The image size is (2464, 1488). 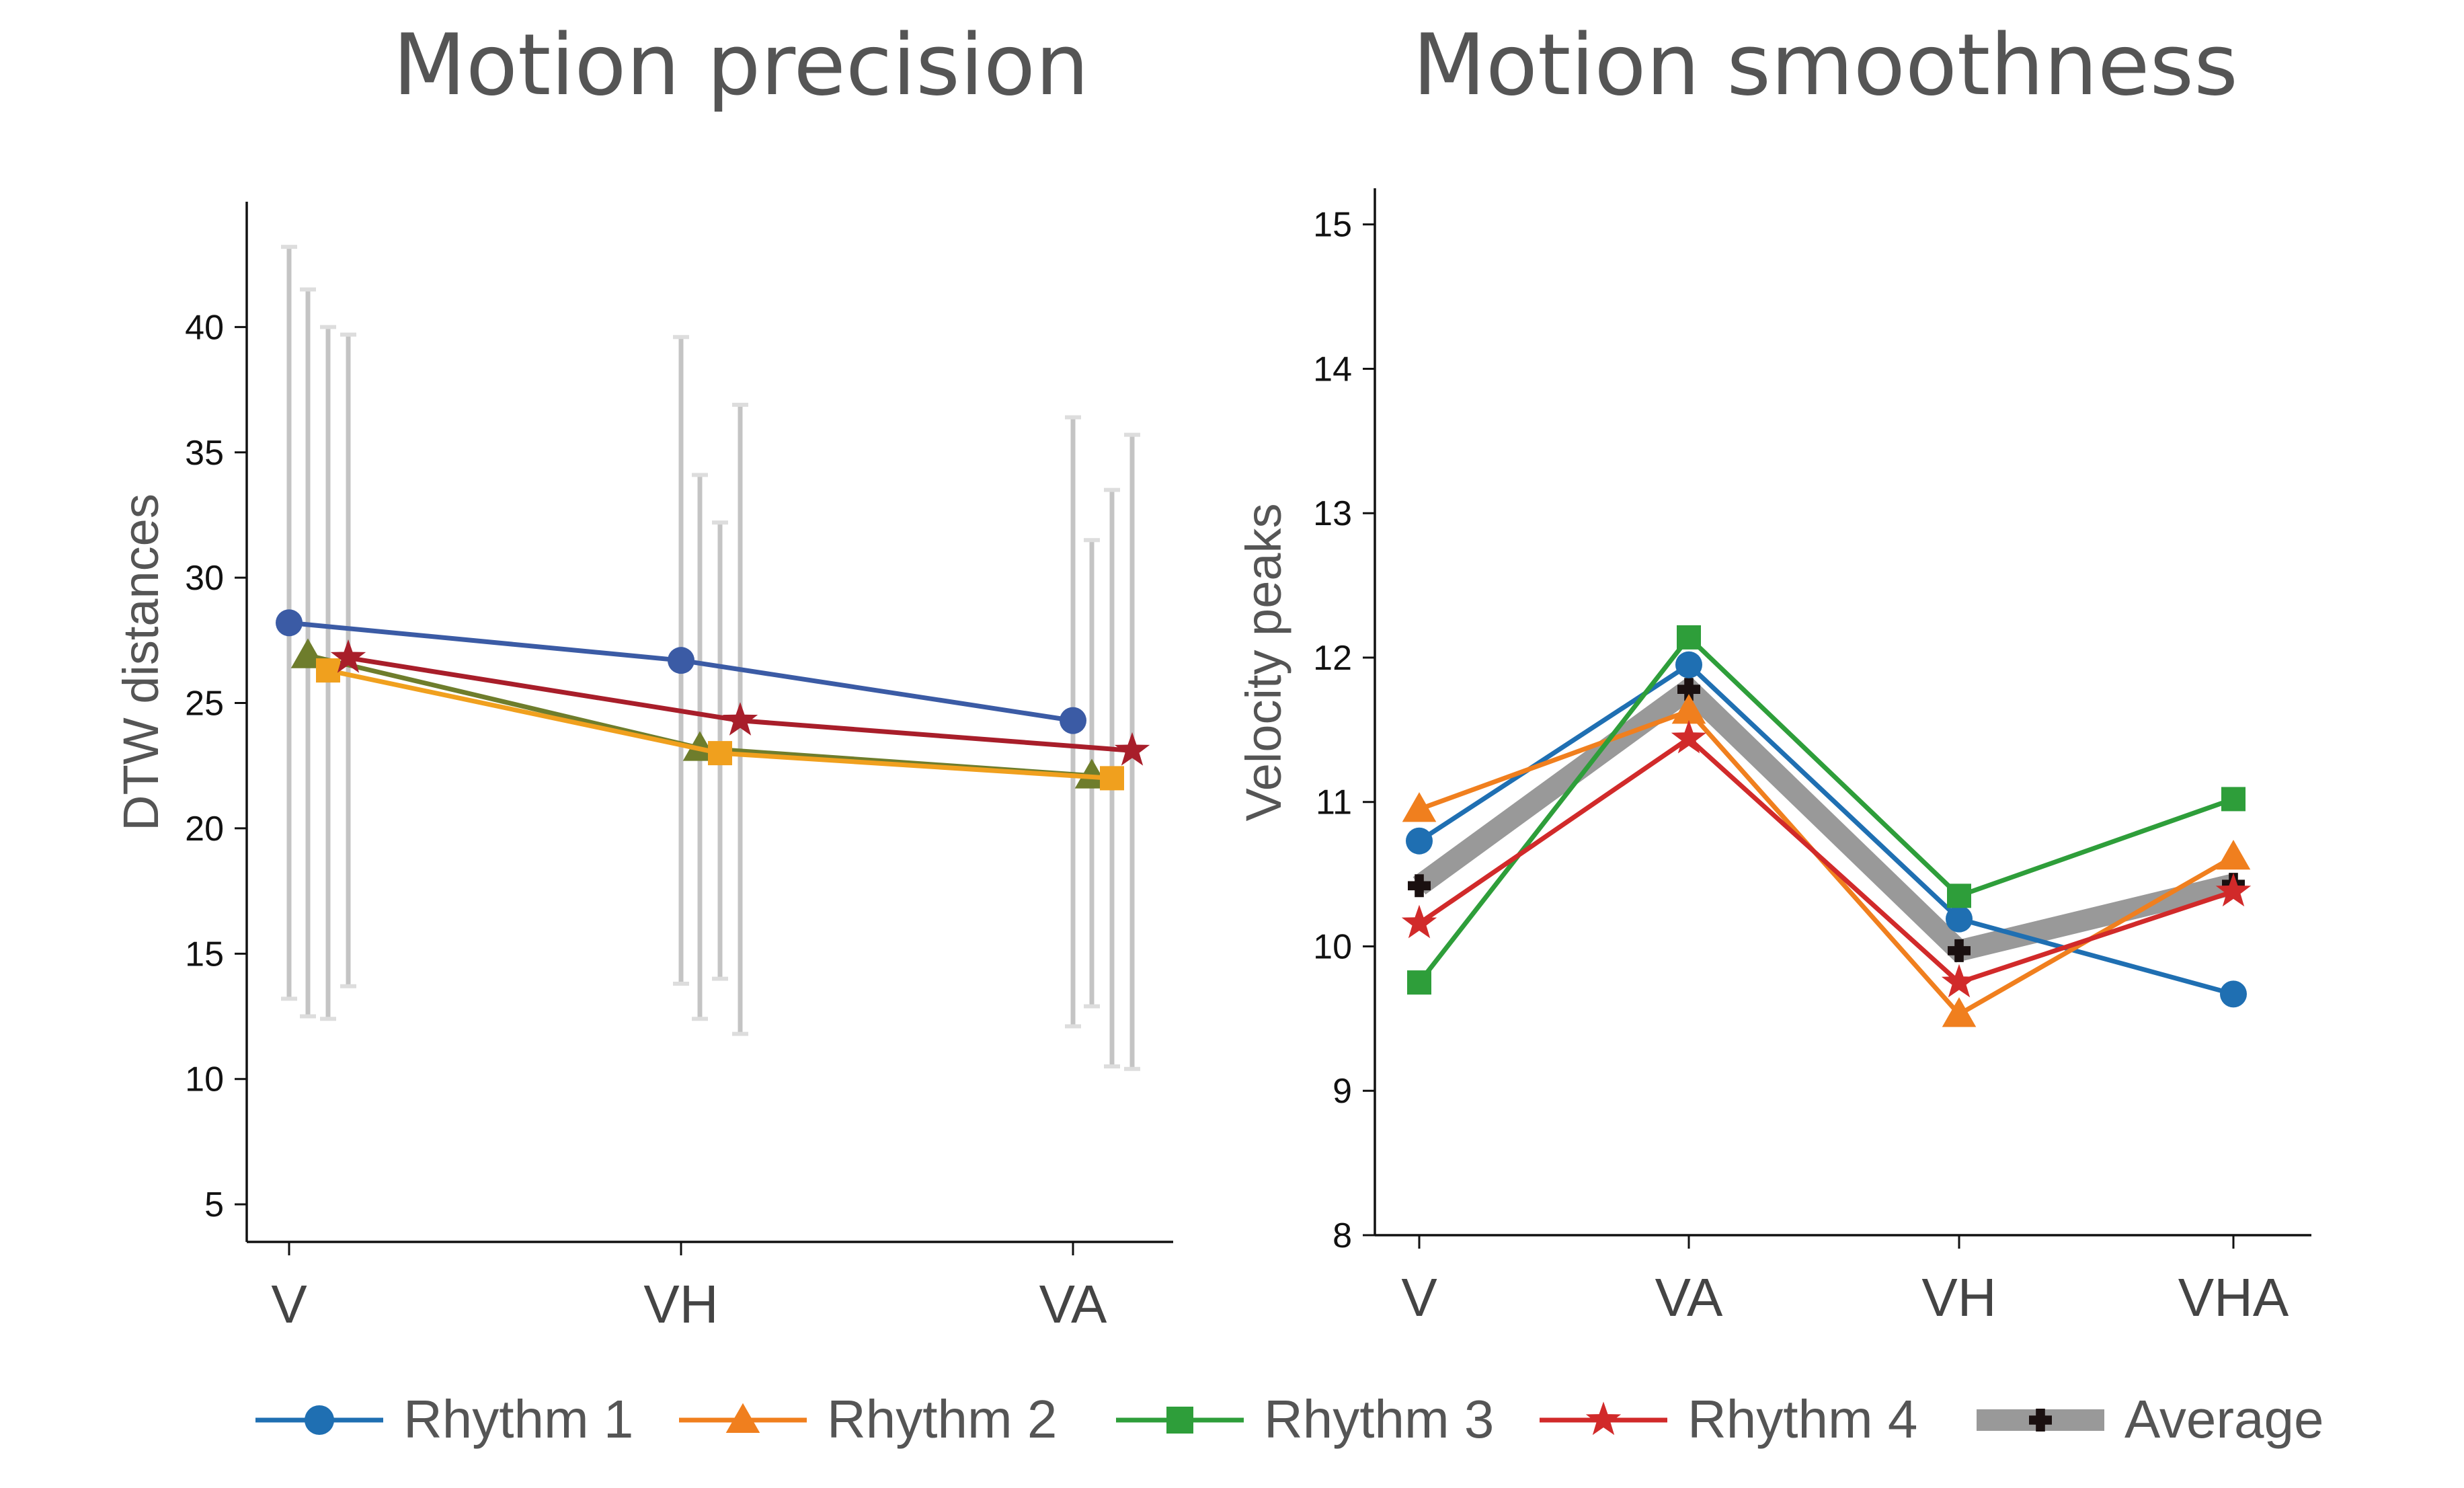 I want to click on smoothness-ytick-label-11: 11, so click(x=1334, y=803).